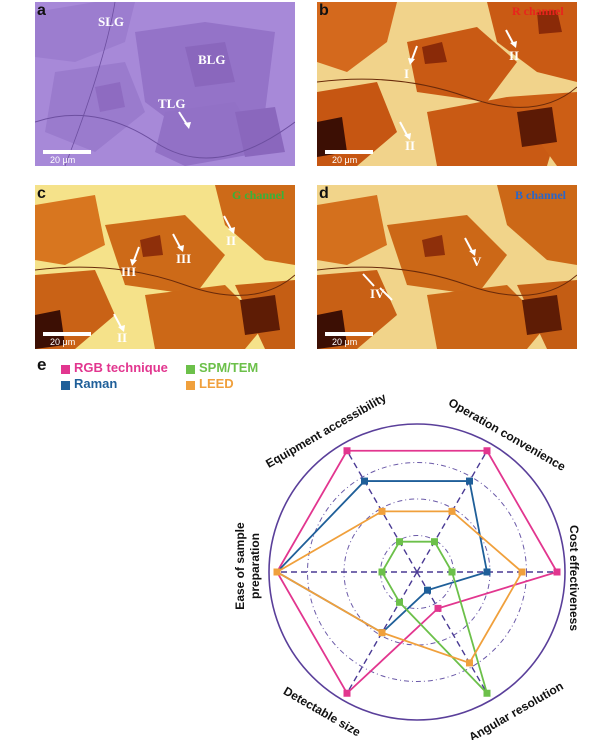  What do you see at coordinates (67, 334) in the screenshot?
I see `scale-bar-c` at bounding box center [67, 334].